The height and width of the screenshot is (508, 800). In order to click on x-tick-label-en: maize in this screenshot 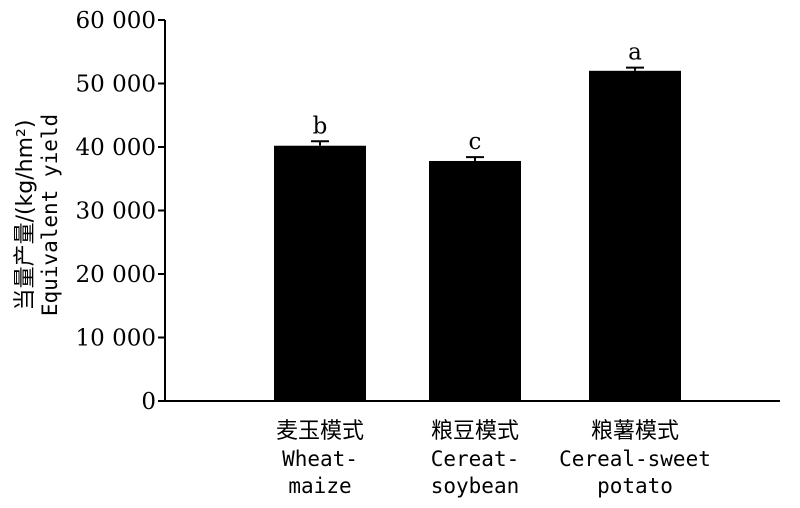, I will do `click(319, 486)`.